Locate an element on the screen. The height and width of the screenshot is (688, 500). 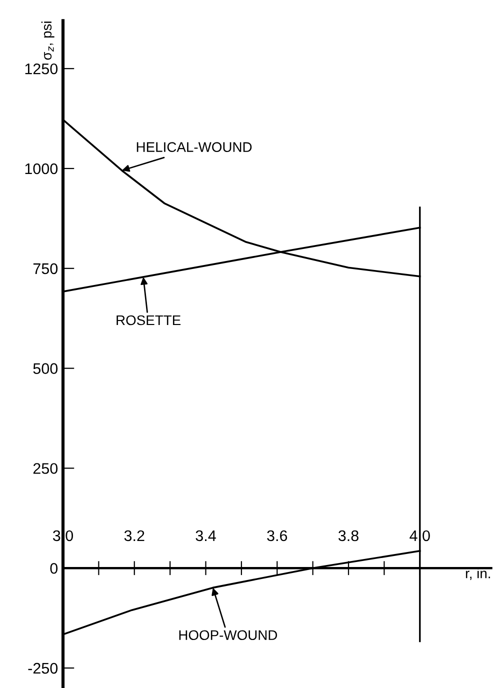
y-tick-label: 250 is located at coordinates (45, 468).